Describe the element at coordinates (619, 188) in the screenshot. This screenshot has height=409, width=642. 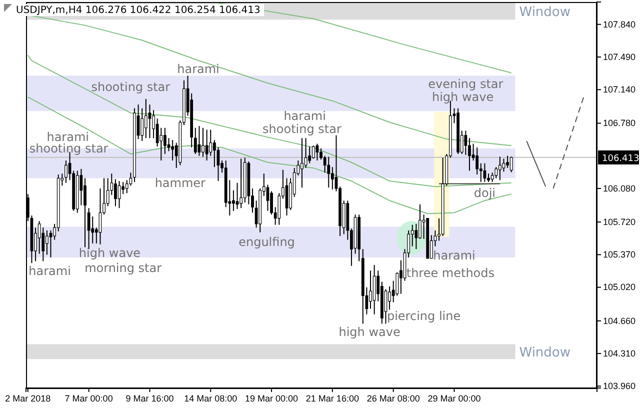
I see `y-tick-label: 106.080` at that location.